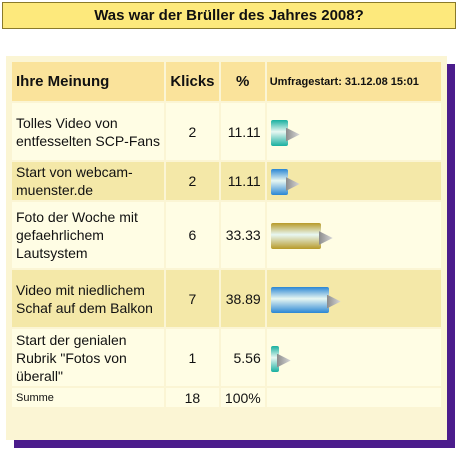  Describe the element at coordinates (229, 15) in the screenshot. I see `poll-title: Was war der Brüller des Jahres 2008?` at that location.